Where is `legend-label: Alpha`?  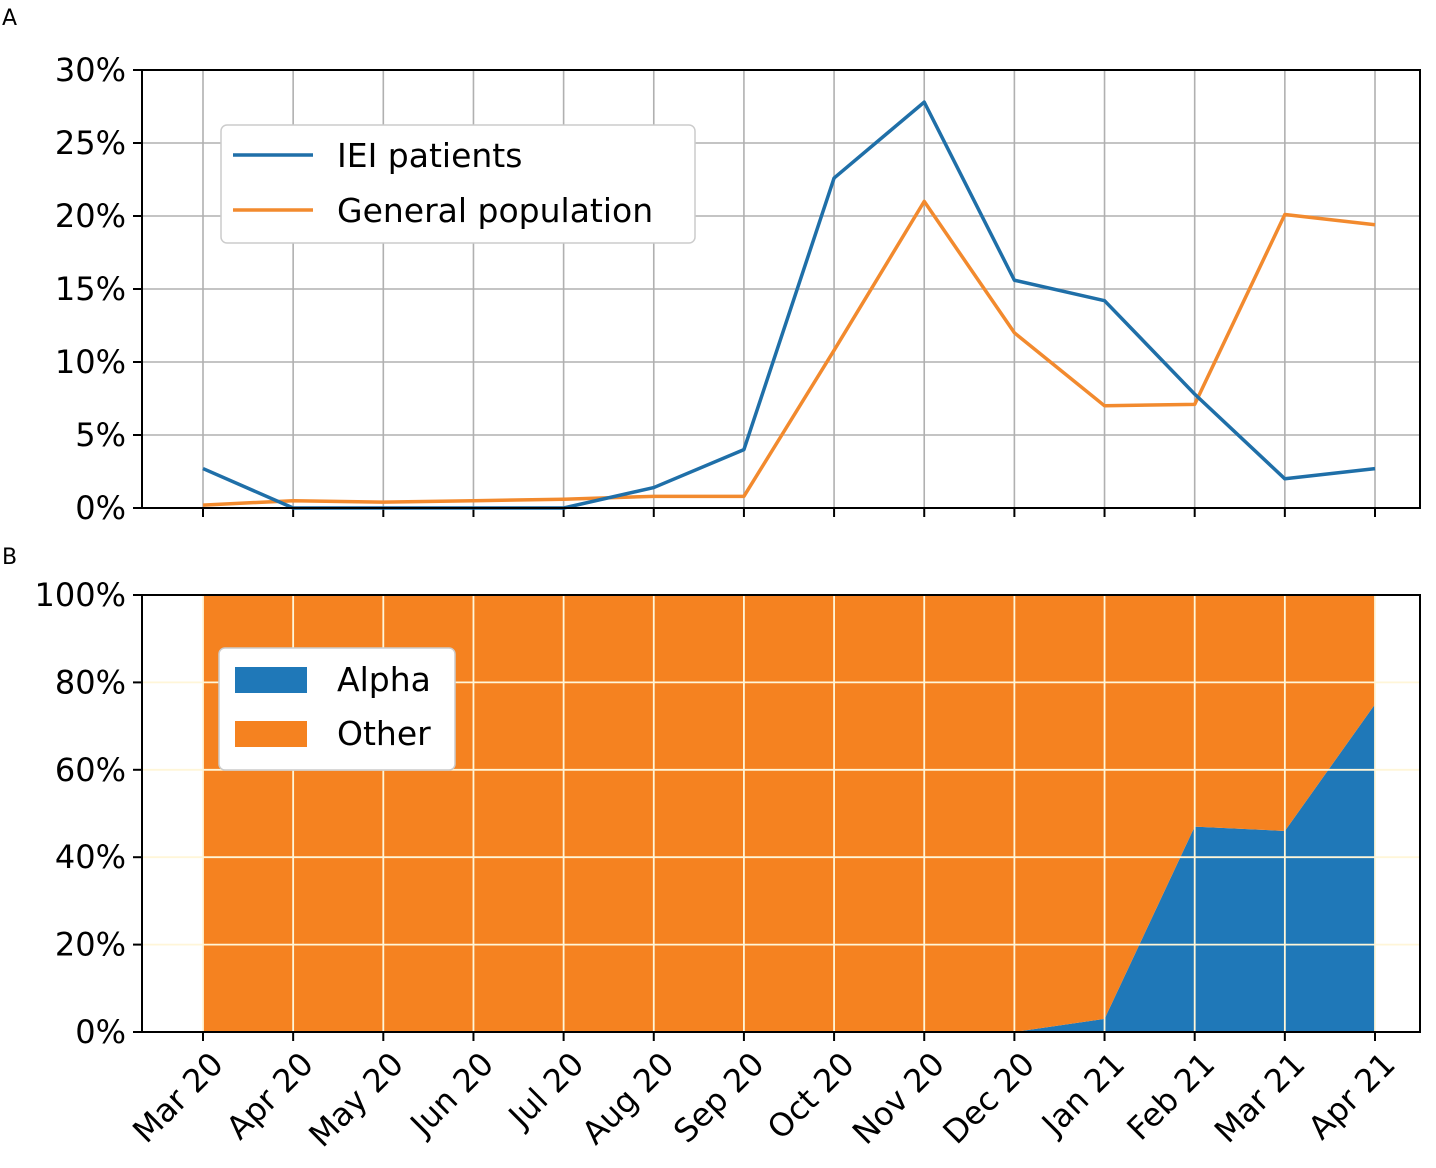
legend-label: Alpha is located at coordinates (384, 679).